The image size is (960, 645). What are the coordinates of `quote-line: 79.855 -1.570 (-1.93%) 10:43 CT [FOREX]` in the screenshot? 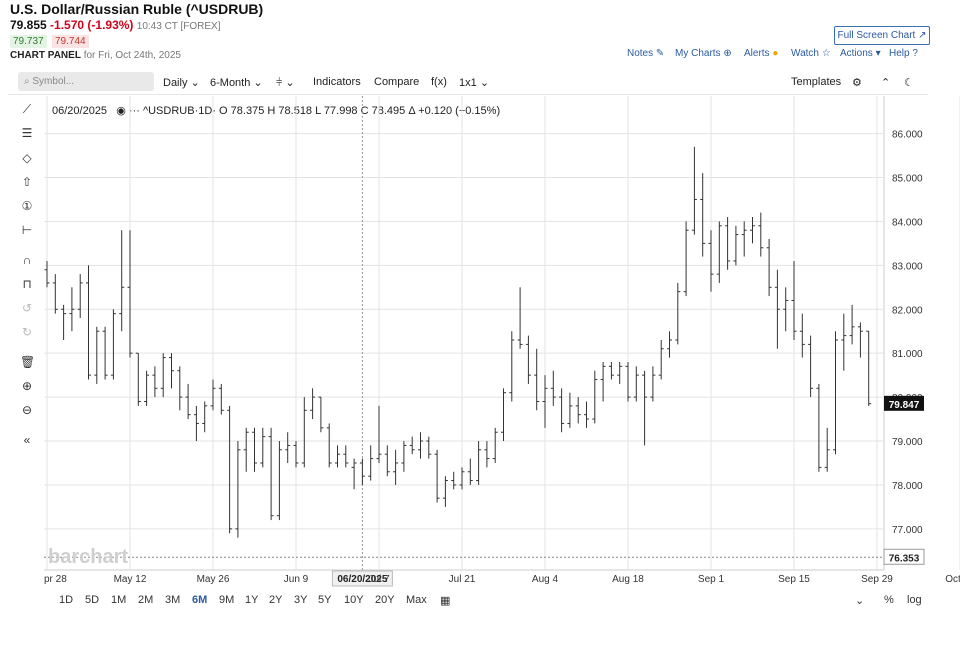 It's located at (115, 25).